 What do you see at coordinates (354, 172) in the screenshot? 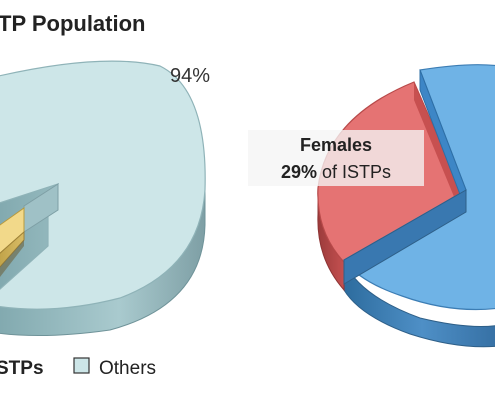
I see `callout-rest: of ISTPs` at bounding box center [354, 172].